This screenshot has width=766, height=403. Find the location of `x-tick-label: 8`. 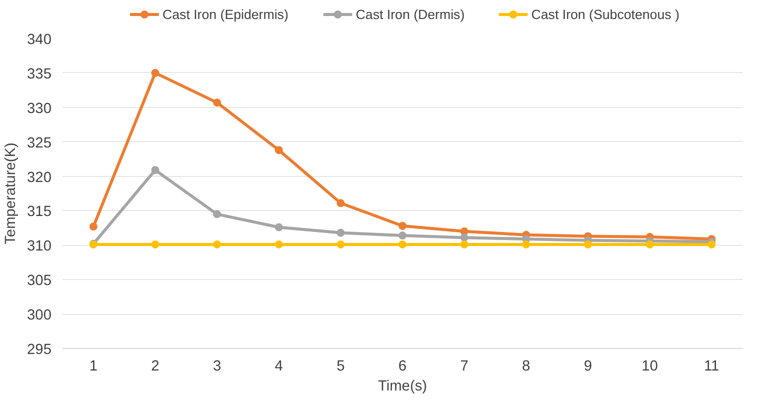

x-tick-label: 8 is located at coordinates (526, 366).